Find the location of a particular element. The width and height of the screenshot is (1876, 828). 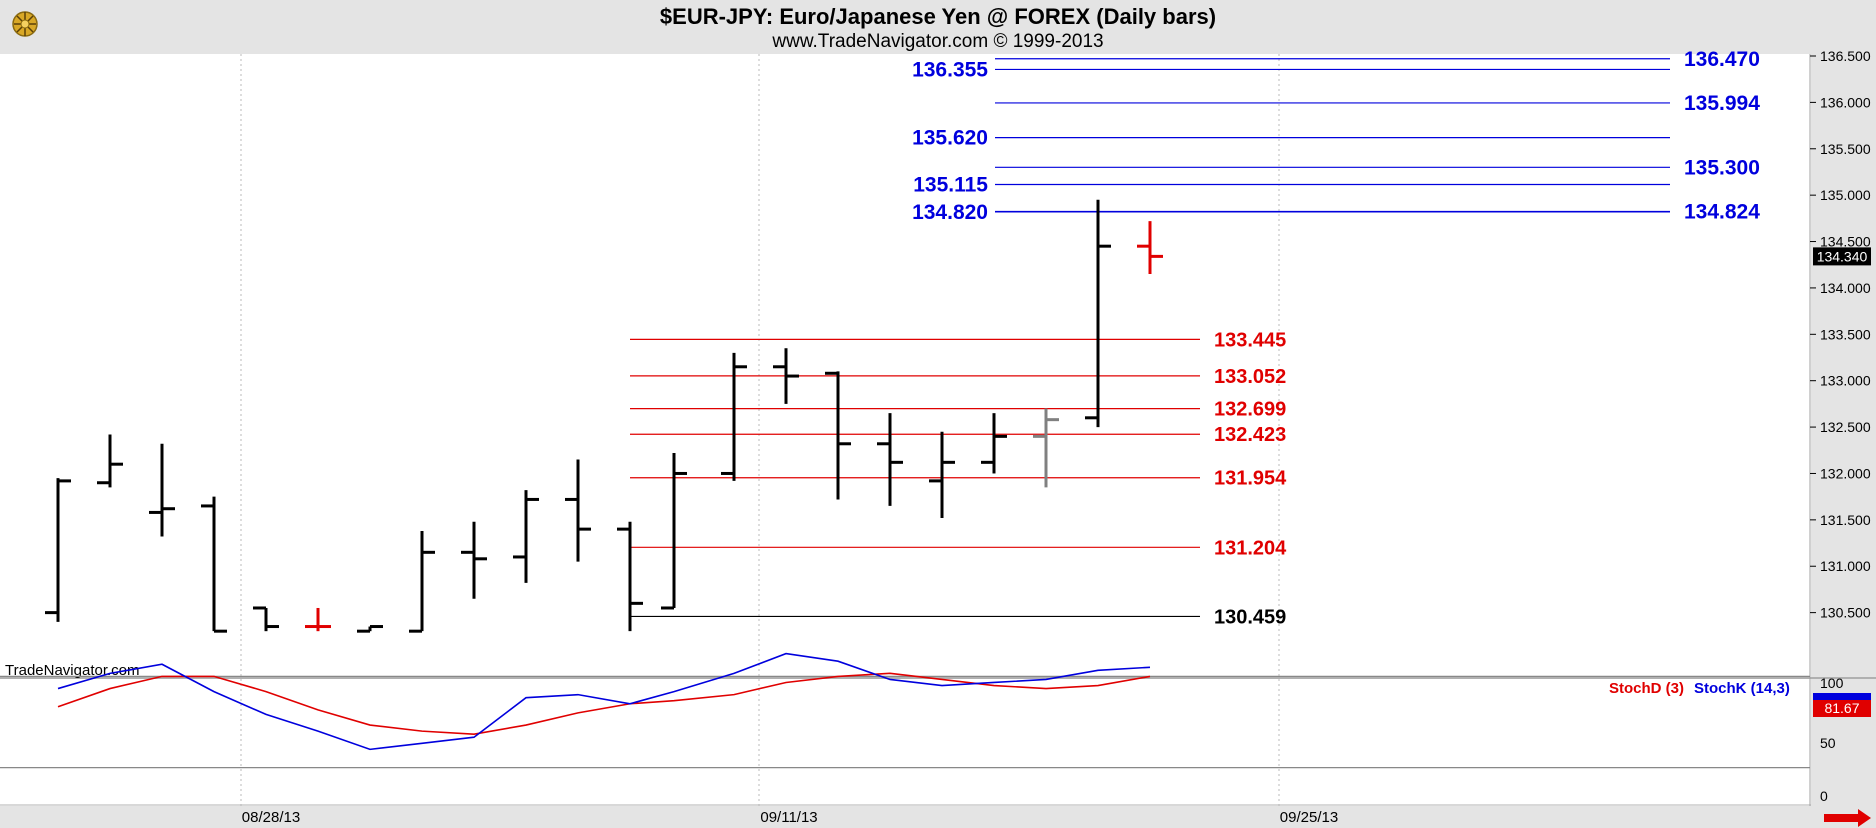

price-tick-label: 133.500 is located at coordinates (1845, 334).